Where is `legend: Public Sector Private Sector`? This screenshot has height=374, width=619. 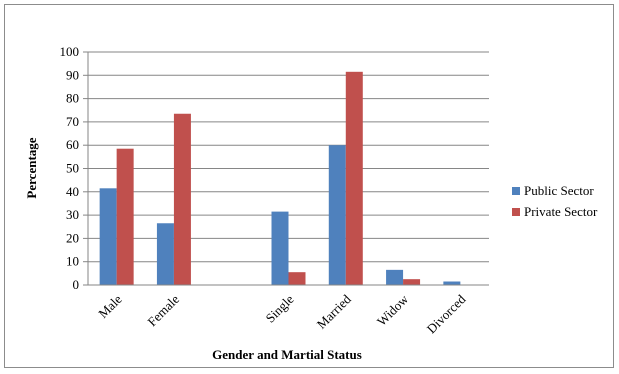
legend: Public Sector Private Sector is located at coordinates (555, 201).